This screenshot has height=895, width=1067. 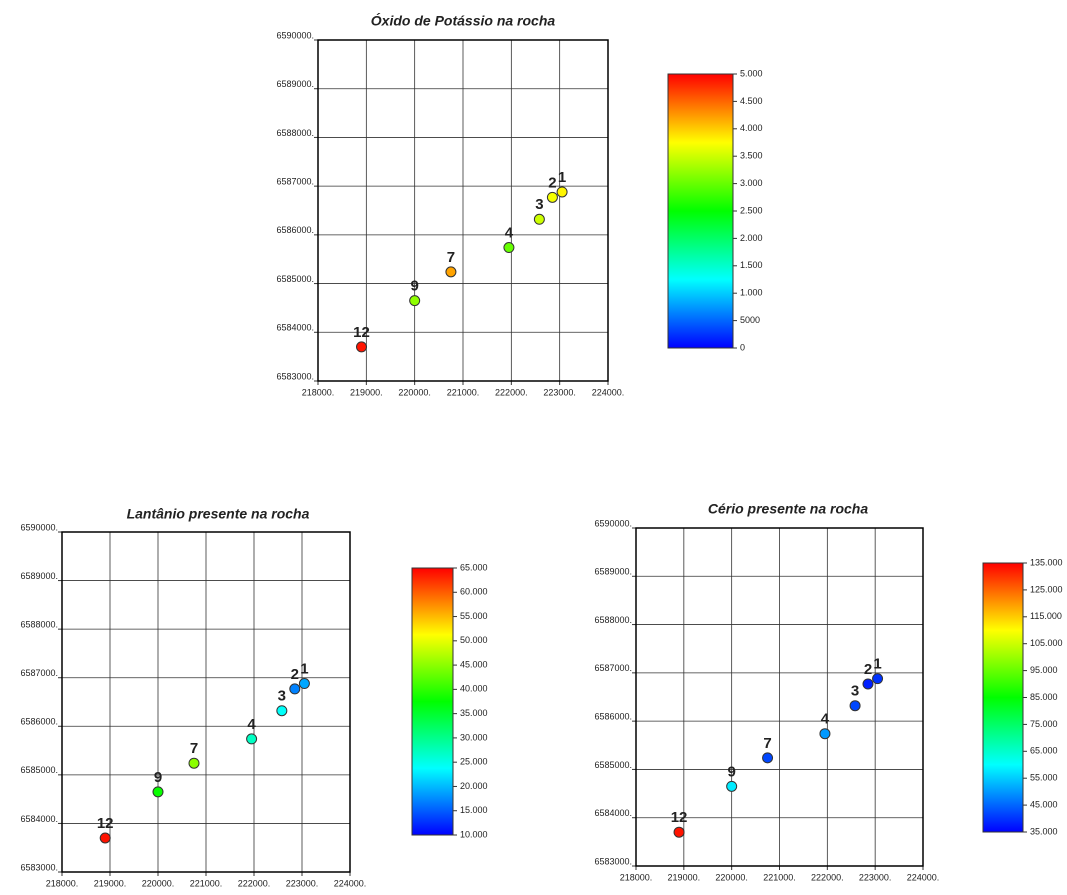 I want to click on colorbar-tick-label: 2.500, so click(x=751, y=210).